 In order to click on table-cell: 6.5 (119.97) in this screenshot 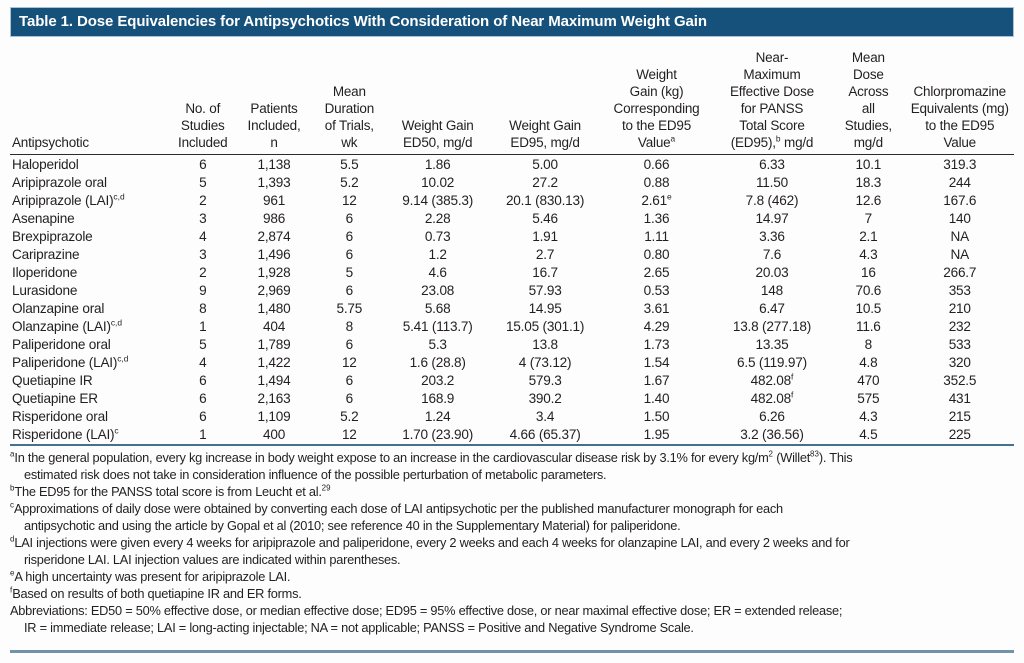, I will do `click(772, 362)`.